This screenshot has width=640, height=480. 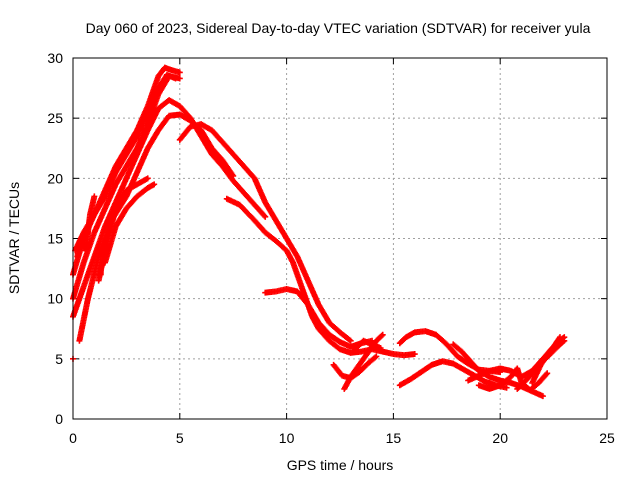 I want to click on y-axis-label: SDTVAR / TECUs, so click(x=14, y=238).